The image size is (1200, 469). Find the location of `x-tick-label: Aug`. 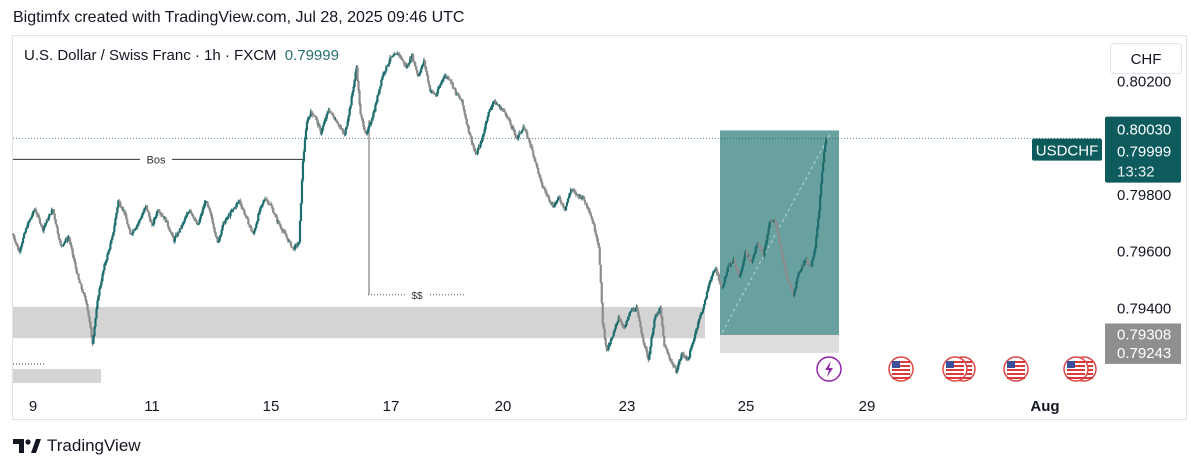

x-tick-label: Aug is located at coordinates (1044, 406).